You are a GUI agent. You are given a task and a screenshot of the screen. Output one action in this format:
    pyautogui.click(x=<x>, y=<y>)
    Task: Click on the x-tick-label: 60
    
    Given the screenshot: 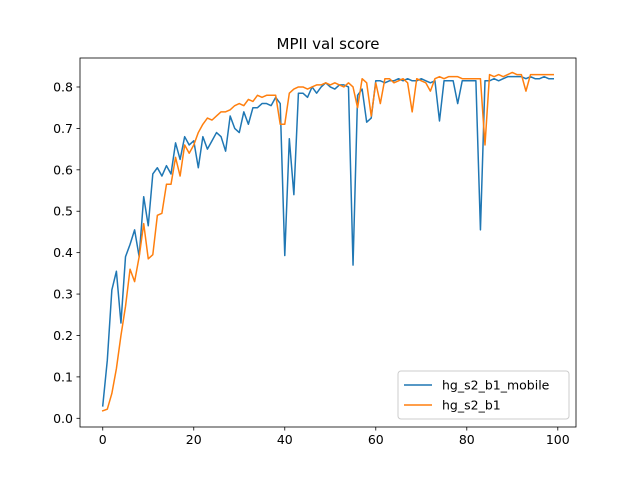 What is the action you would take?
    pyautogui.click(x=376, y=439)
    